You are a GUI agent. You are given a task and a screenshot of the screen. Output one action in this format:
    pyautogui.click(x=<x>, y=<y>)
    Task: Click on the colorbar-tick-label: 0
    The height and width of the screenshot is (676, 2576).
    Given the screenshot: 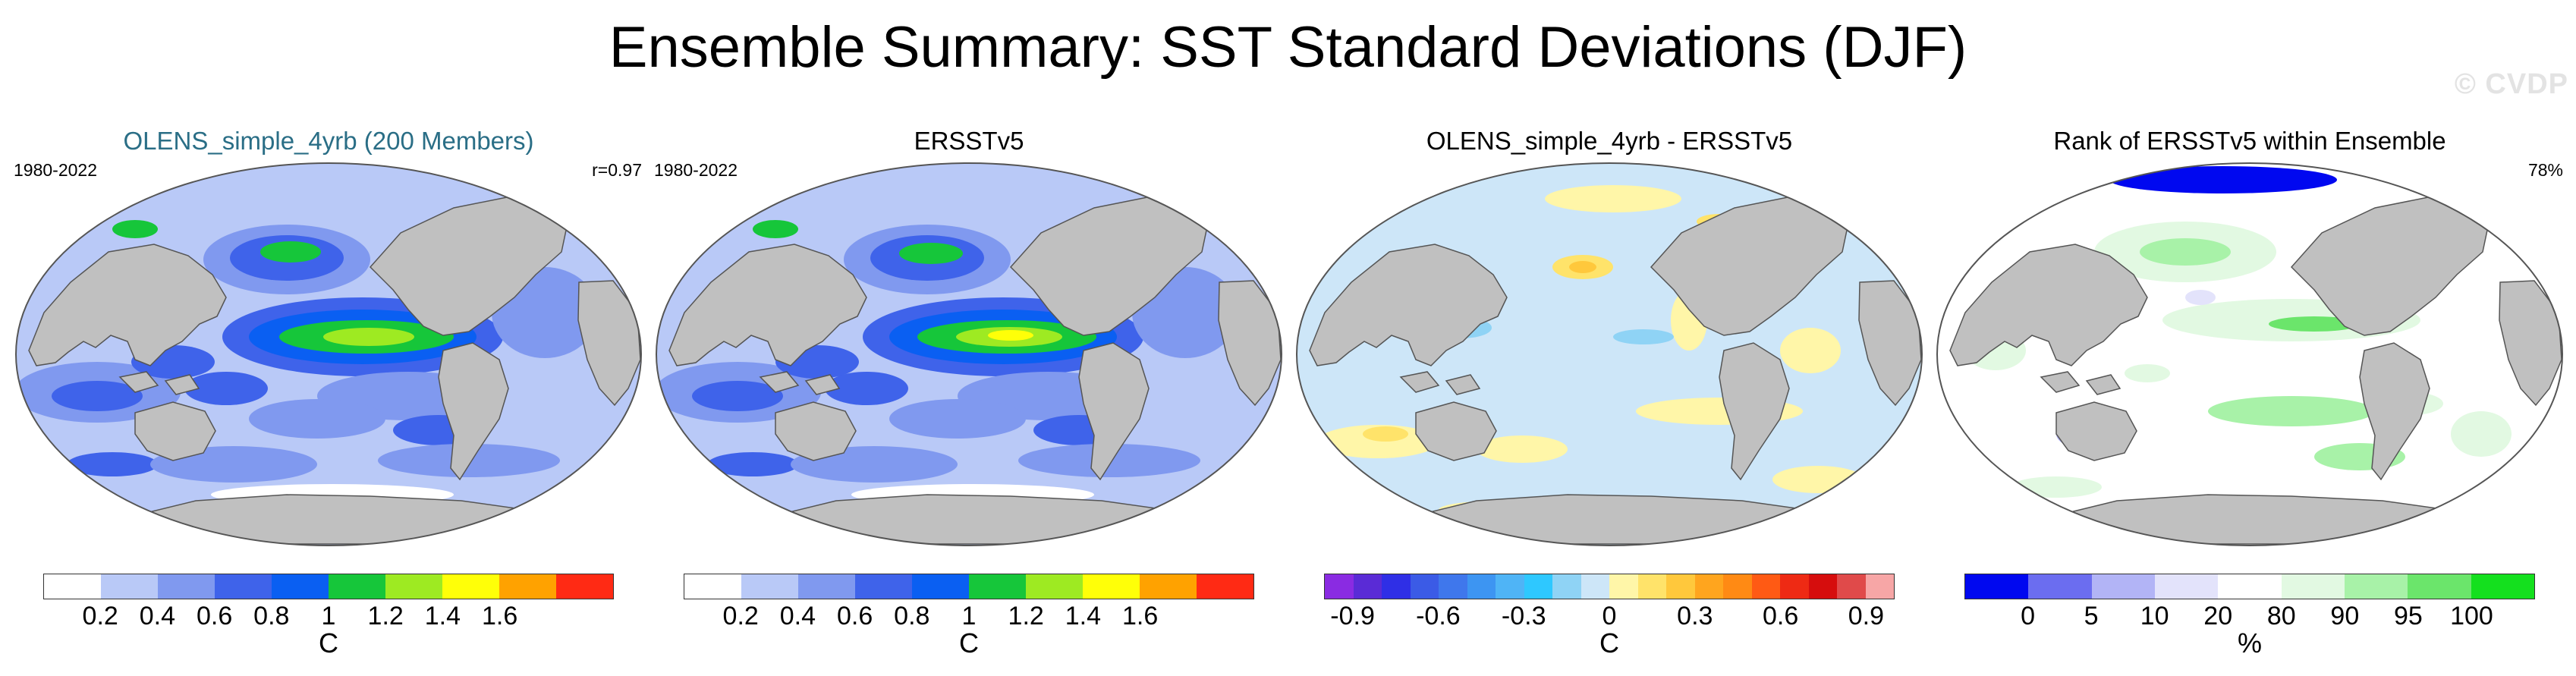 What is the action you would take?
    pyautogui.click(x=2028, y=616)
    